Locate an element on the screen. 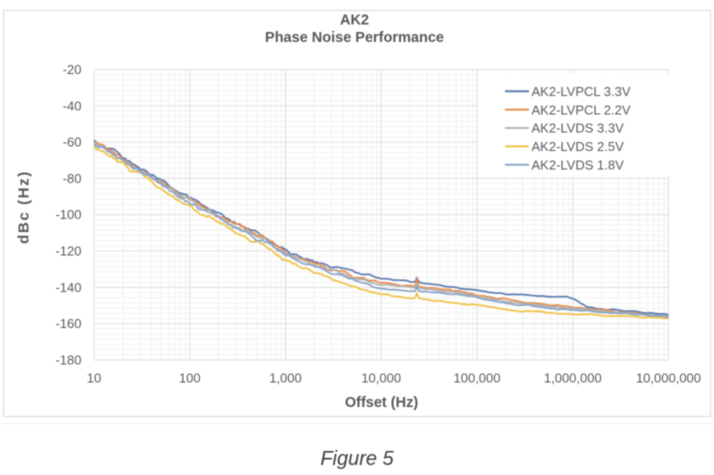 This screenshot has width=714, height=475. svg-text: dBc (Hz) is located at coordinates (24, 207).